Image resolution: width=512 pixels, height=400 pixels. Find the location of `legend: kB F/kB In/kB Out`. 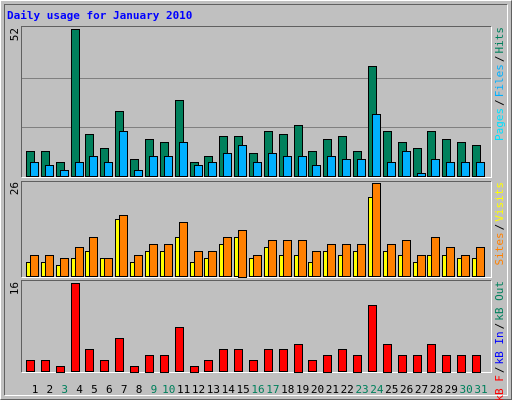

legend: kB F/kB In/kB Out is located at coordinates (499, 340).